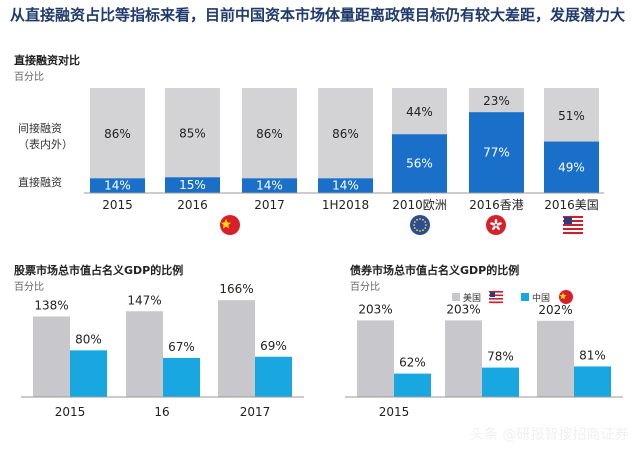  Describe the element at coordinates (117, 205) in the screenshot. I see `chart1-category-label: 2015` at that location.